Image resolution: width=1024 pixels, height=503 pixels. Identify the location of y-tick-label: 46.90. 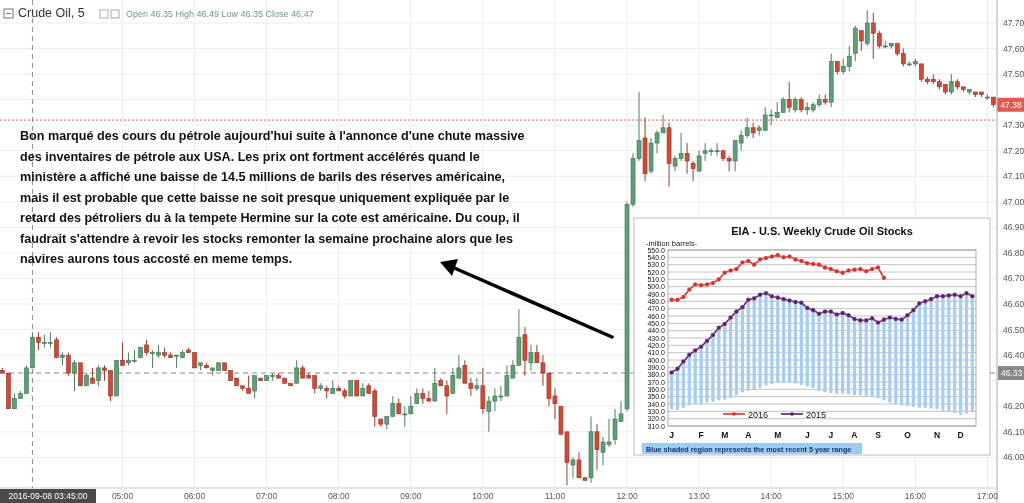
(1013, 227).